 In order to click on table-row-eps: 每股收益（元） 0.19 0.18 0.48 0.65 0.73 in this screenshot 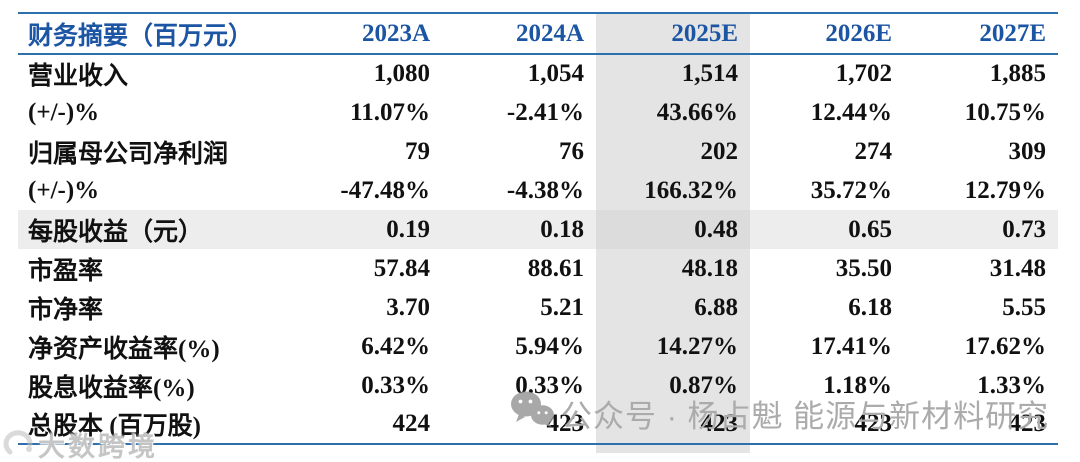, I will do `click(538, 229)`.